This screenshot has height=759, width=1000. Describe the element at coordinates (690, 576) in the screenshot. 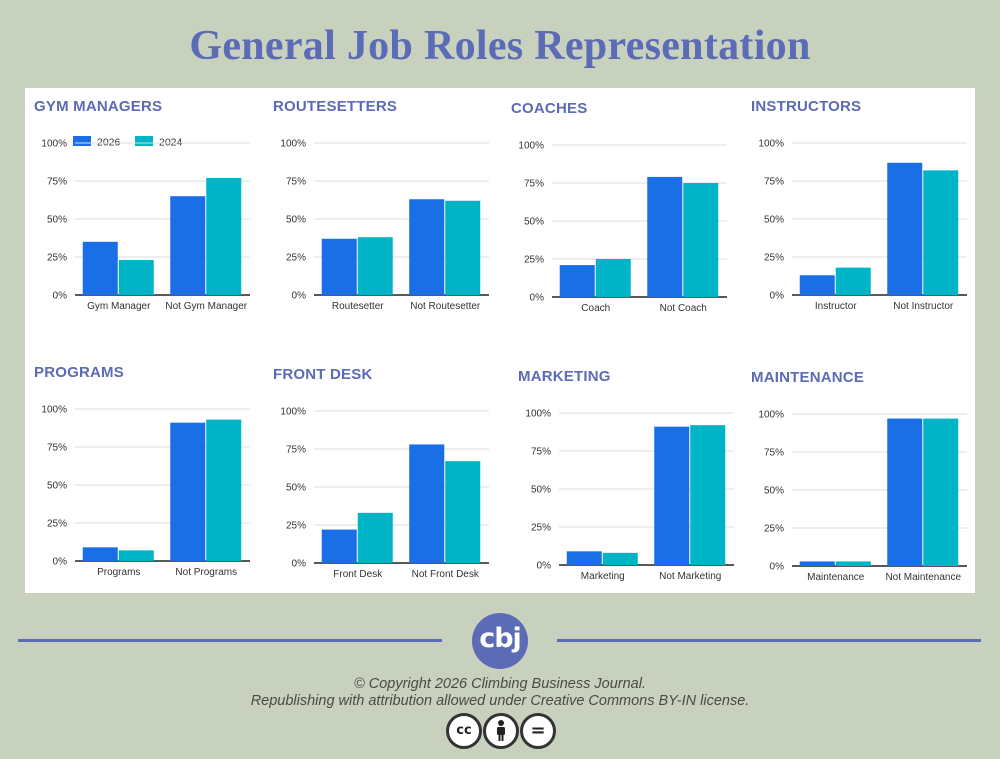

I see `x-tick-label: Not Marketing` at that location.